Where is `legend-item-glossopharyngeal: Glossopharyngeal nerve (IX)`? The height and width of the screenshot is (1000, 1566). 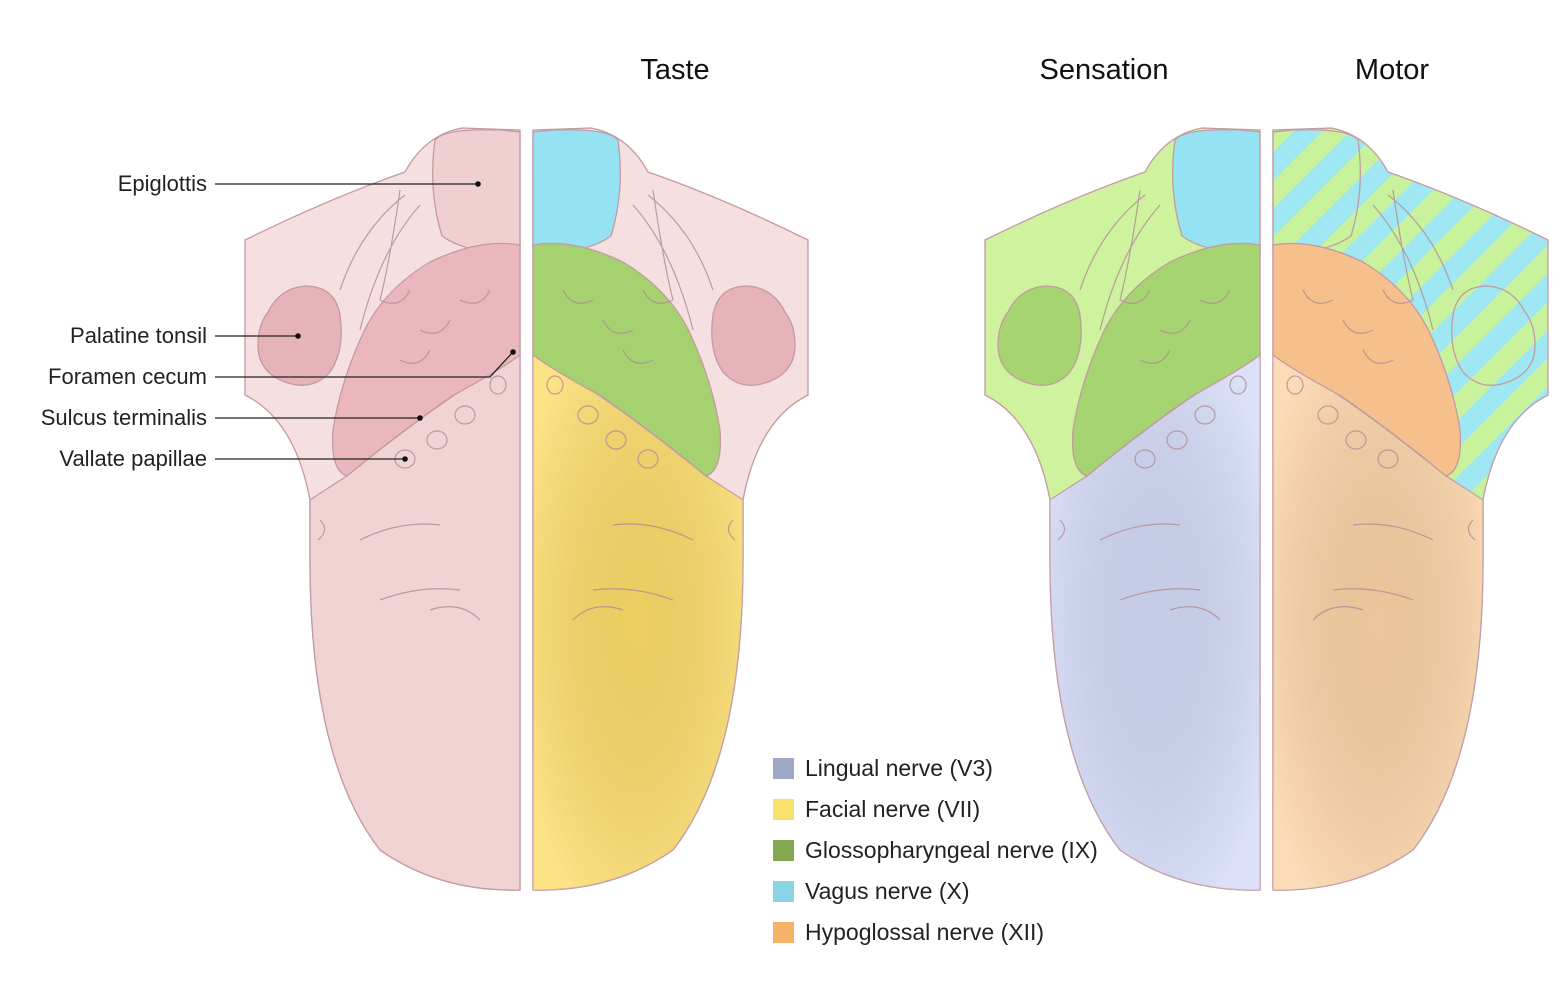 legend-item-glossopharyngeal: Glossopharyngeal nerve (IX) is located at coordinates (935, 850).